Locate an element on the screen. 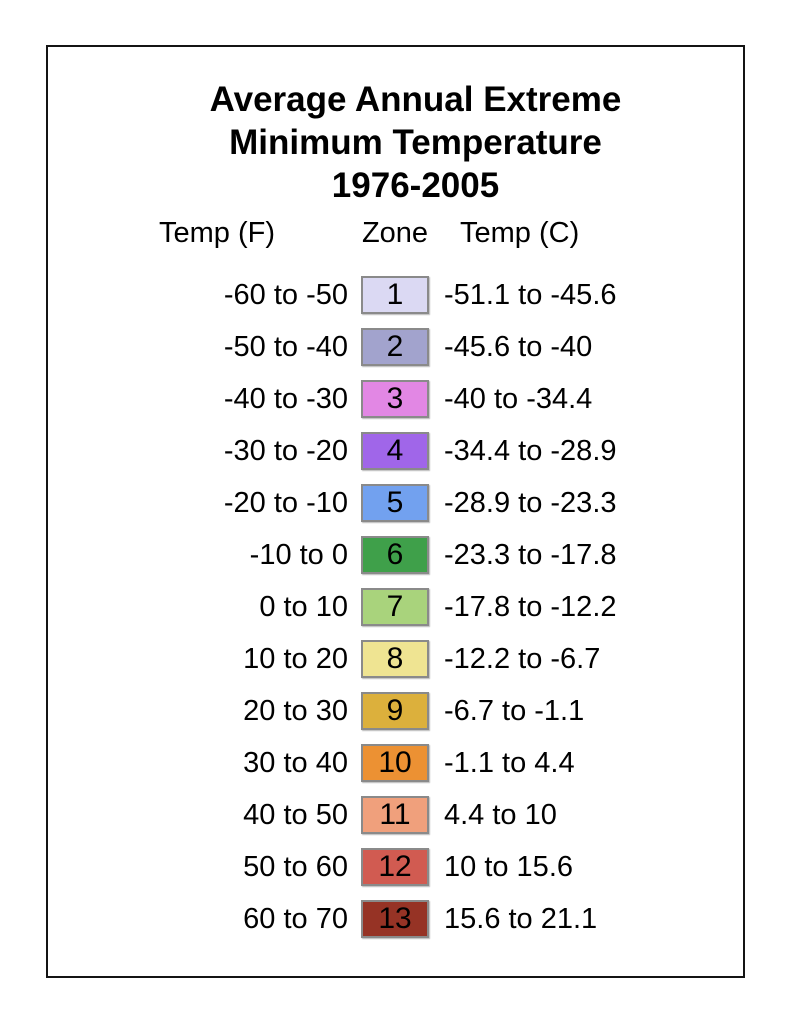 The image size is (791, 1024). zone-swatch-cell: 11 is located at coordinates (395, 815).